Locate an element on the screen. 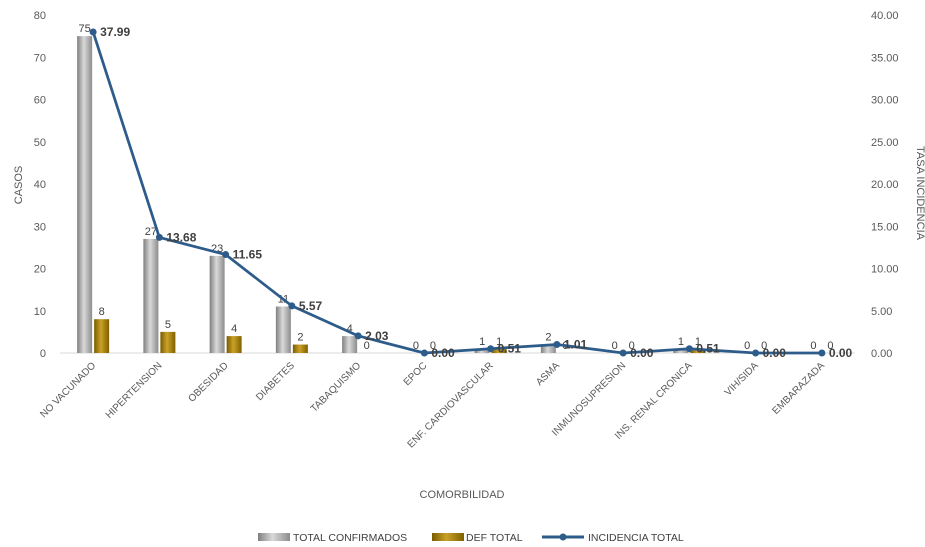 The width and height of the screenshot is (925, 547). bar-total-confirmados-ins-renal-cronica is located at coordinates (681, 350).